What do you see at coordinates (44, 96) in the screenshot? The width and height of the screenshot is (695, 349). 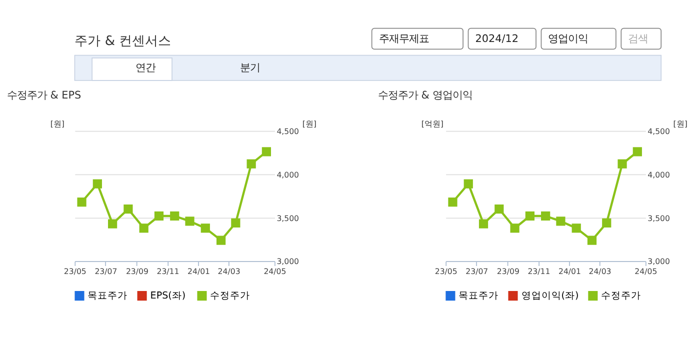 I see `chart-title: 수정주가 & EPS` at bounding box center [44, 96].